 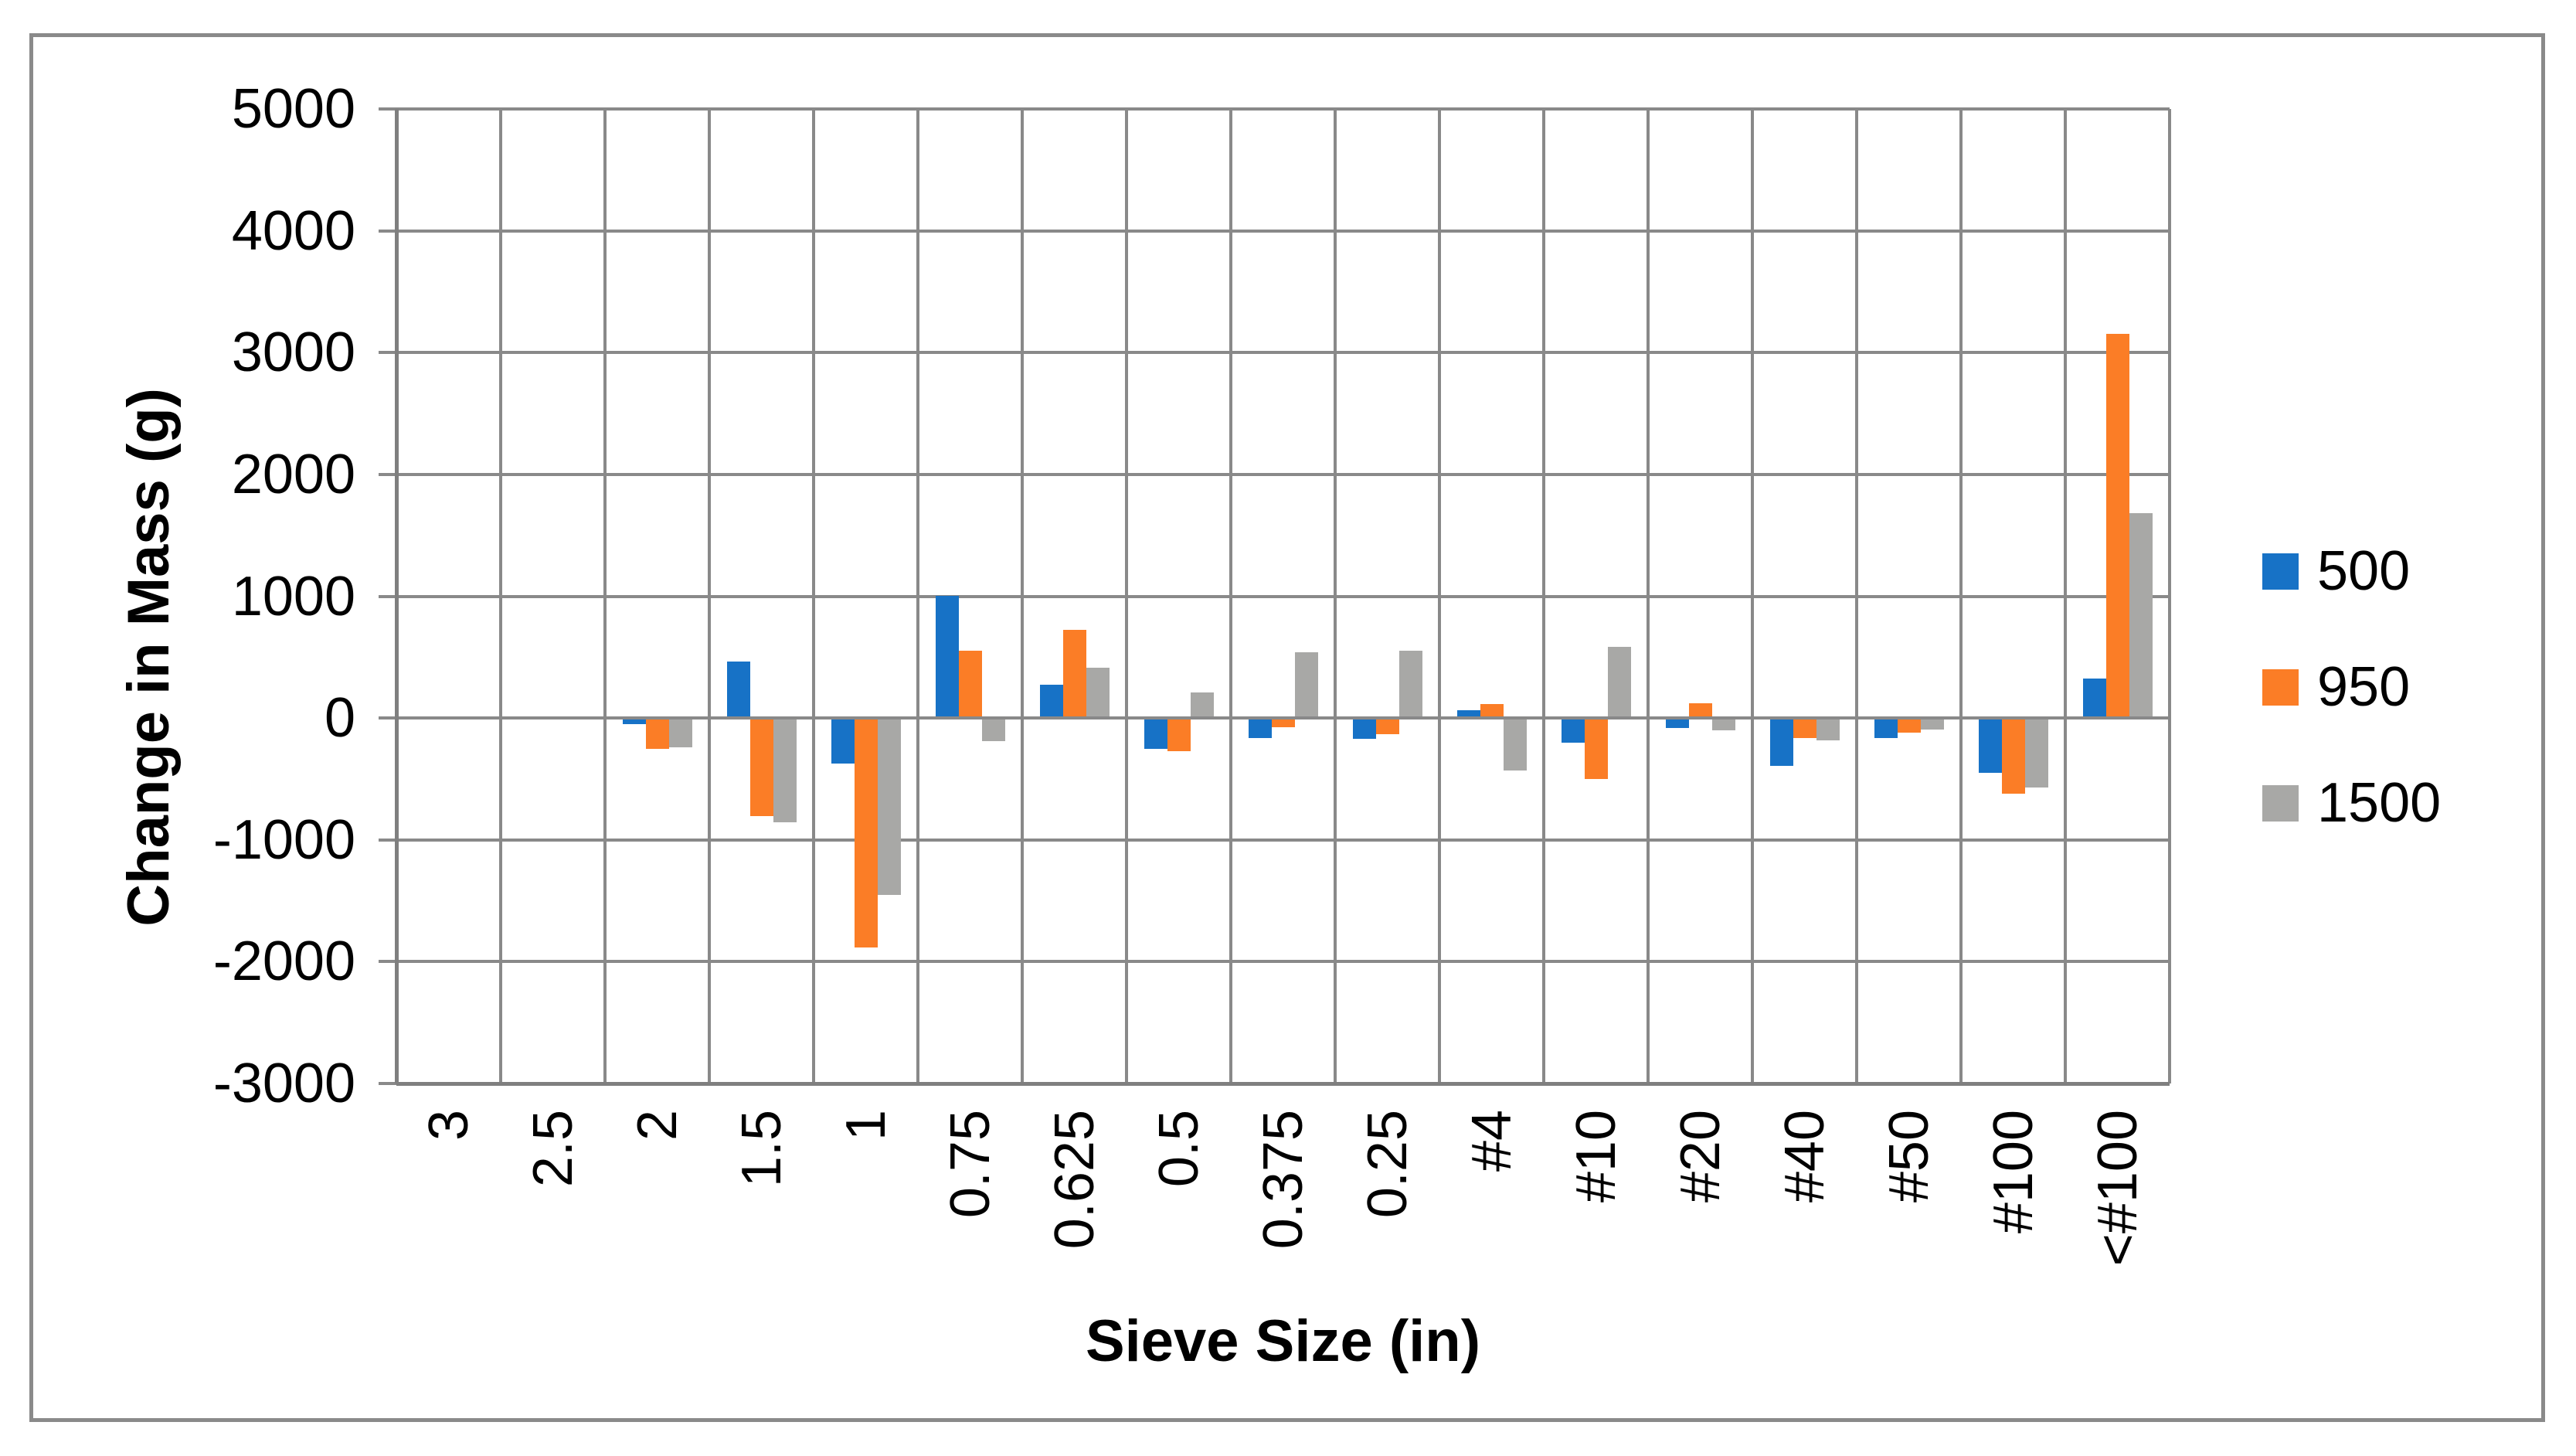 I want to click on bar-500-1.5, so click(x=738, y=690).